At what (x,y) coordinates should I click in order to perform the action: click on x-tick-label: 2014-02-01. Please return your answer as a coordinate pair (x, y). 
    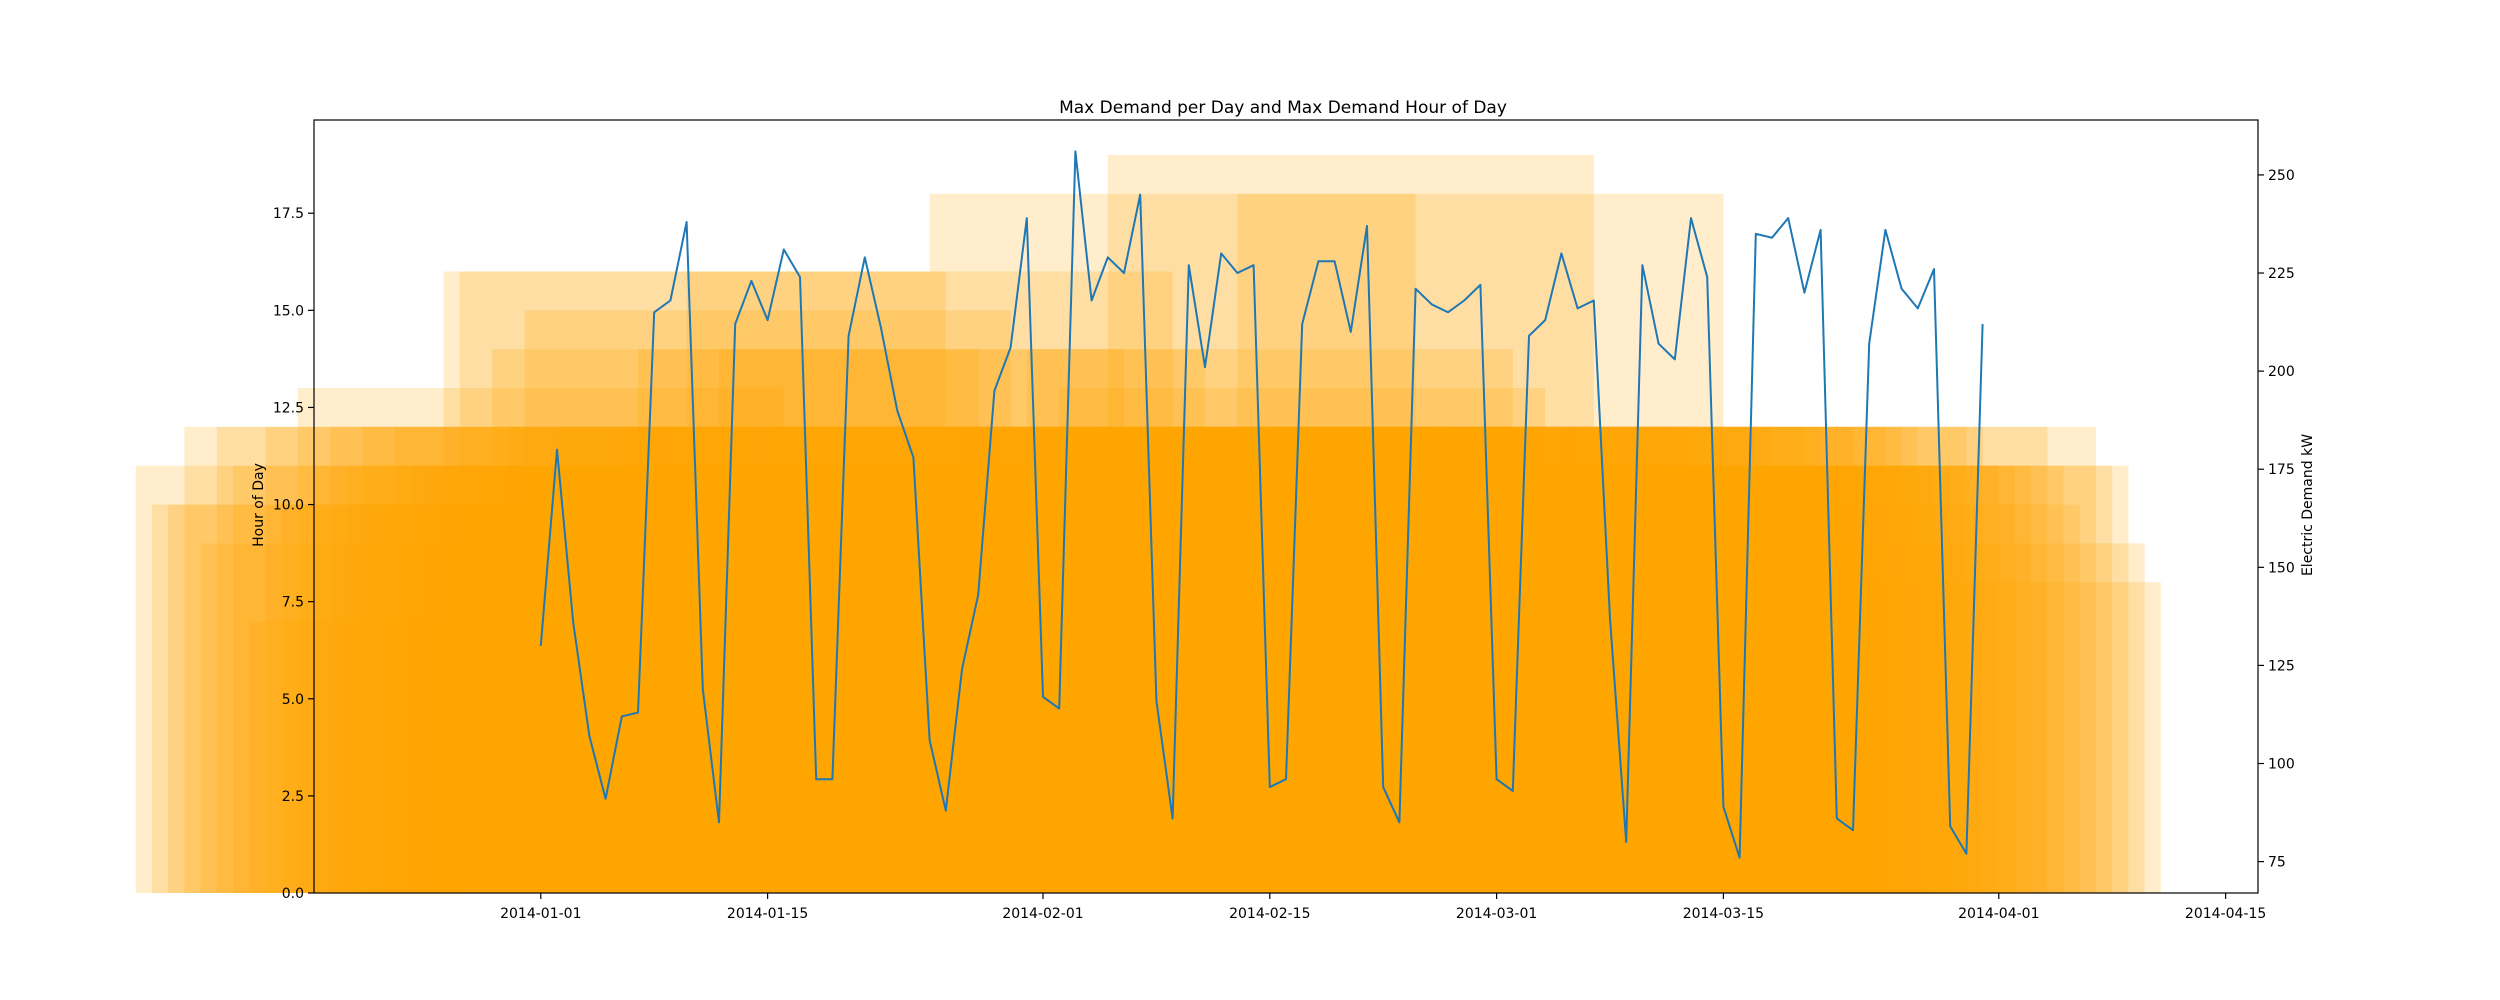
    Looking at the image, I should click on (1042, 914).